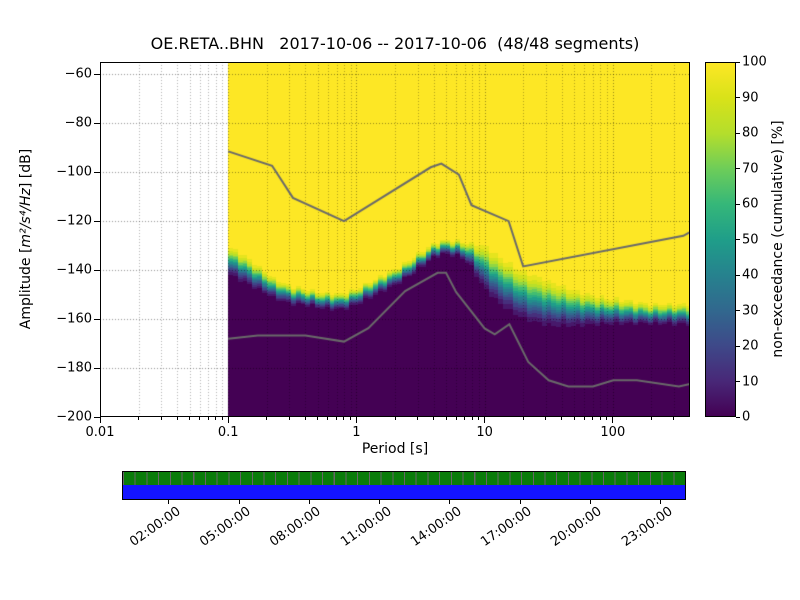  I want to click on availability-used-strip, so click(404, 478).